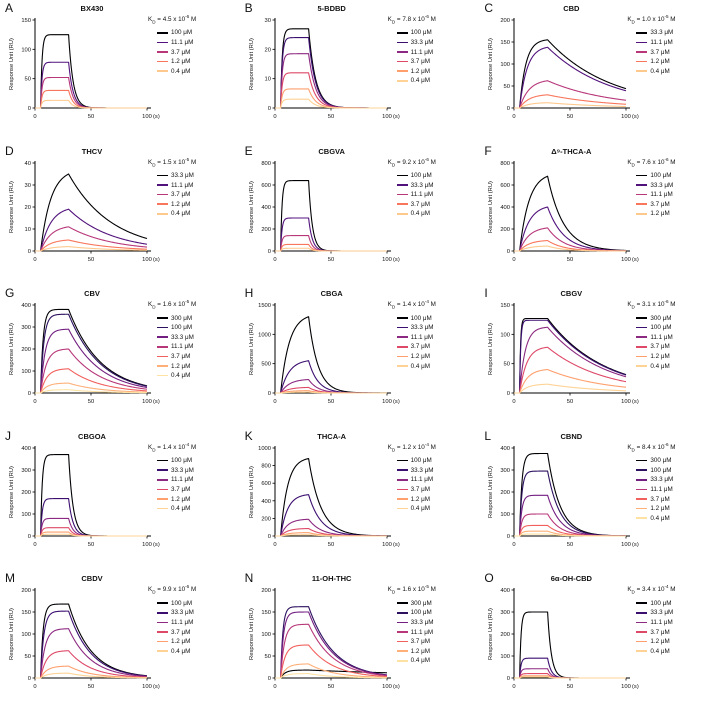  I want to click on legend-item: 300 μM, so click(655, 460).